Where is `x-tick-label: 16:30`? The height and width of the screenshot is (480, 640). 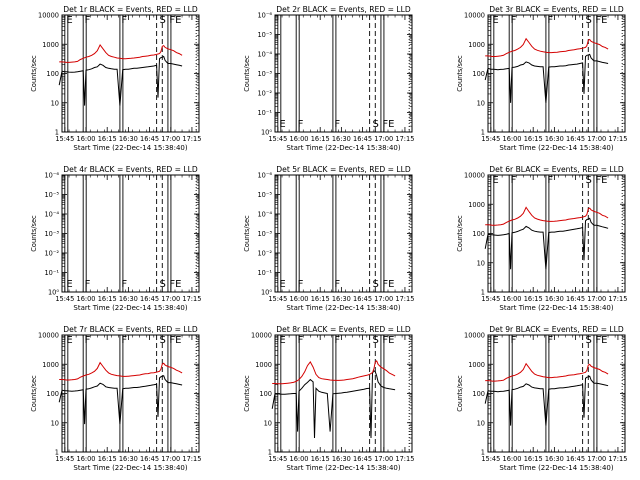 x-tick-label: 16:30 is located at coordinates (128, 459).